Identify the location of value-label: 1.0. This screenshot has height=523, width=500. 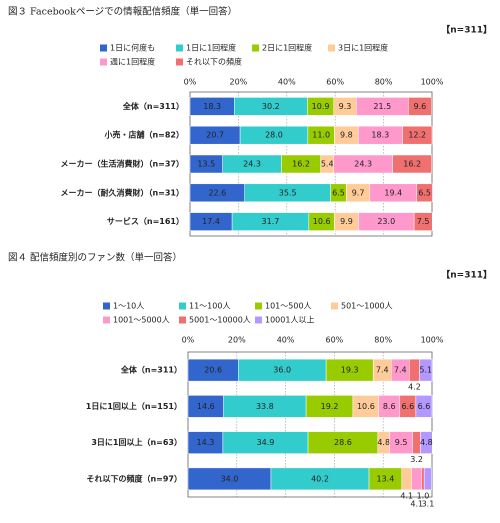
(423, 495).